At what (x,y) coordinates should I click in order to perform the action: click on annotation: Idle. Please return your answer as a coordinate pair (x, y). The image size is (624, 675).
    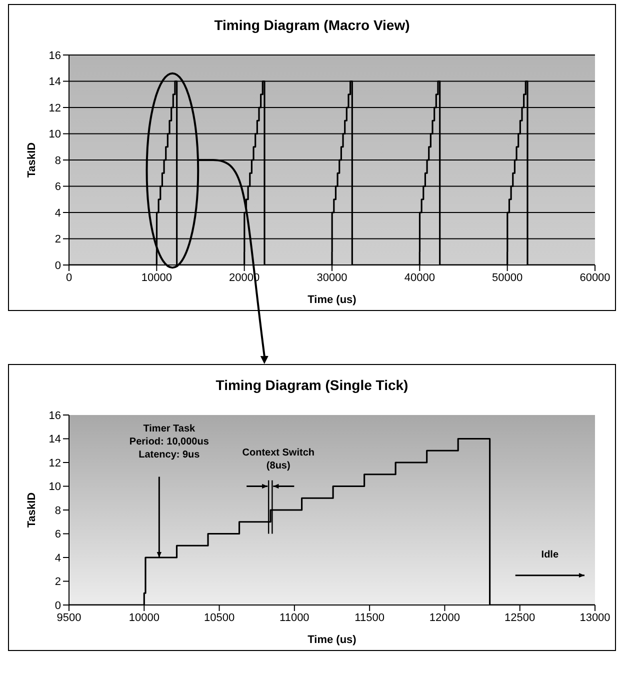
    Looking at the image, I should click on (550, 555).